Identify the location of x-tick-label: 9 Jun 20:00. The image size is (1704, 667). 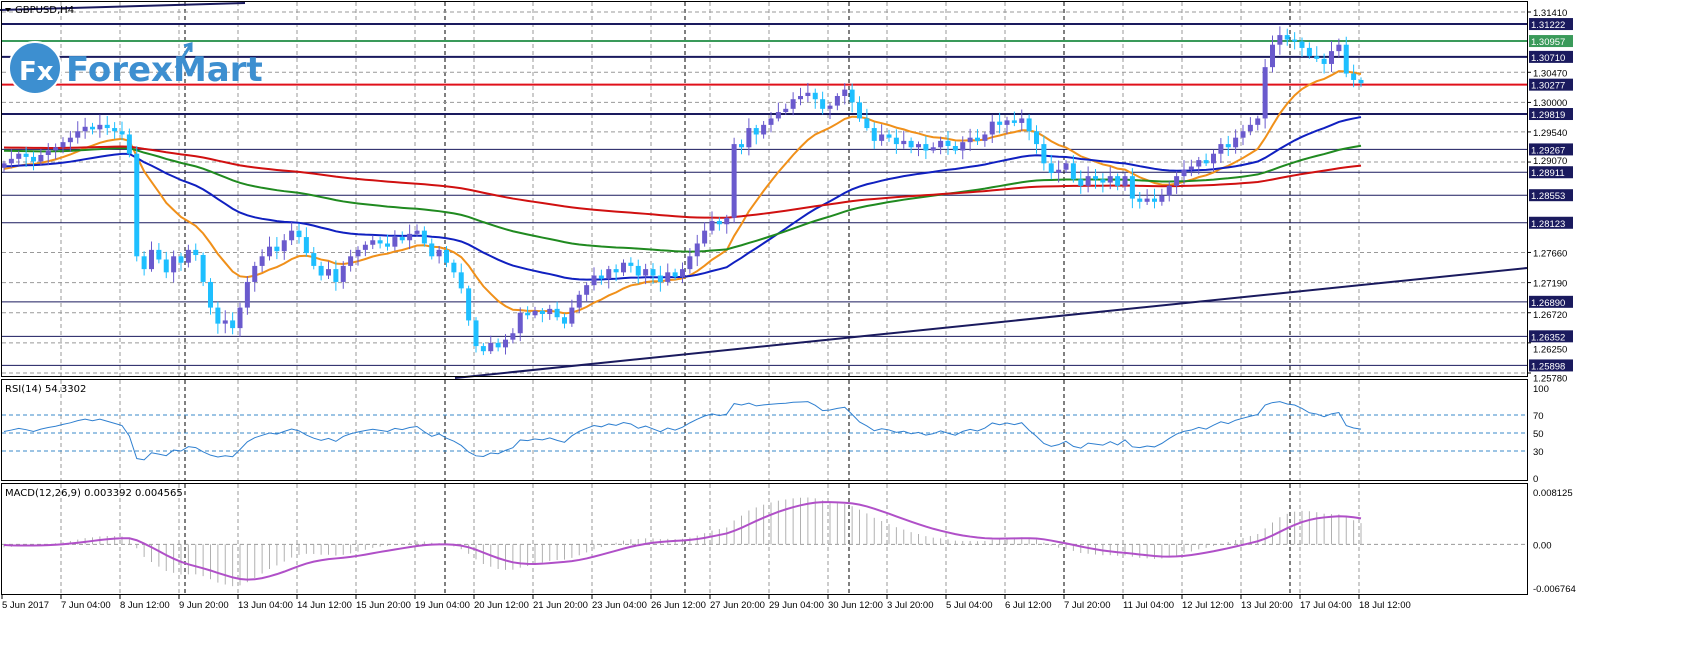
(204, 605).